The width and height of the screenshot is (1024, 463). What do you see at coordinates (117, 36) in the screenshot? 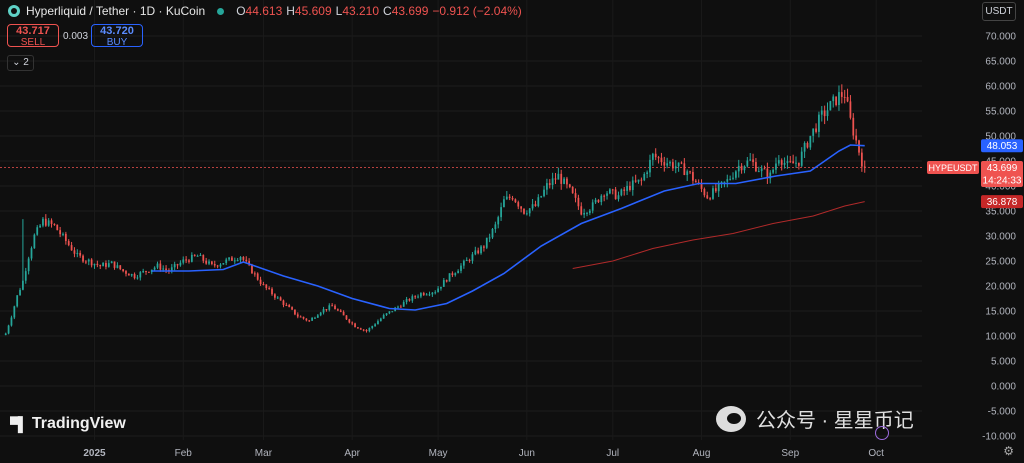
I see `buy-button: 43.720 BUY` at bounding box center [117, 36].